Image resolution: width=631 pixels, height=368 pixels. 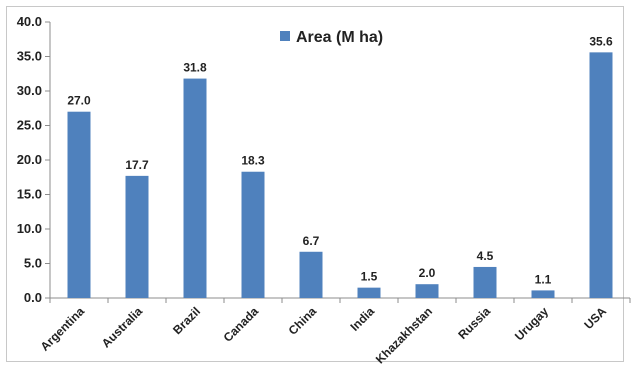 What do you see at coordinates (339, 37) in the screenshot?
I see `legend-label: Area (M ha)` at bounding box center [339, 37].